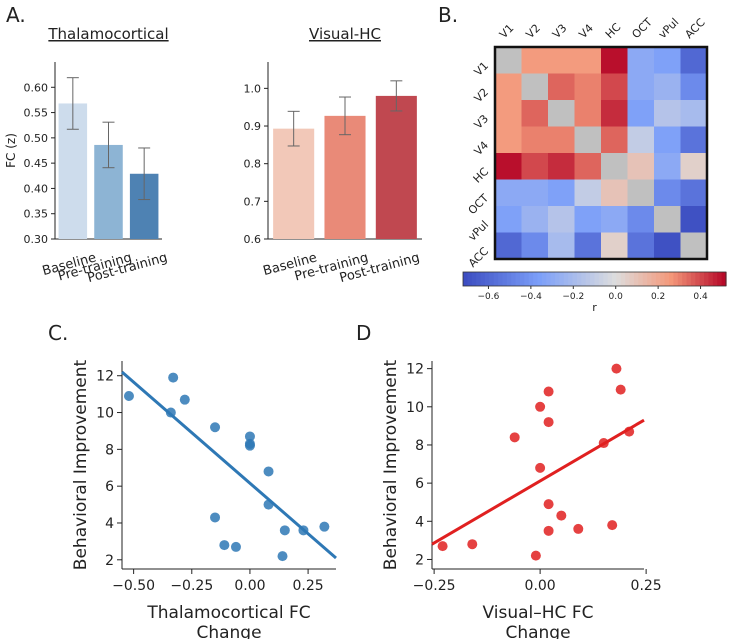 Image resolution: width=730 pixels, height=639 pixels. Describe the element at coordinates (481, 175) in the screenshot. I see `heatmap-row-label: HC` at that location.